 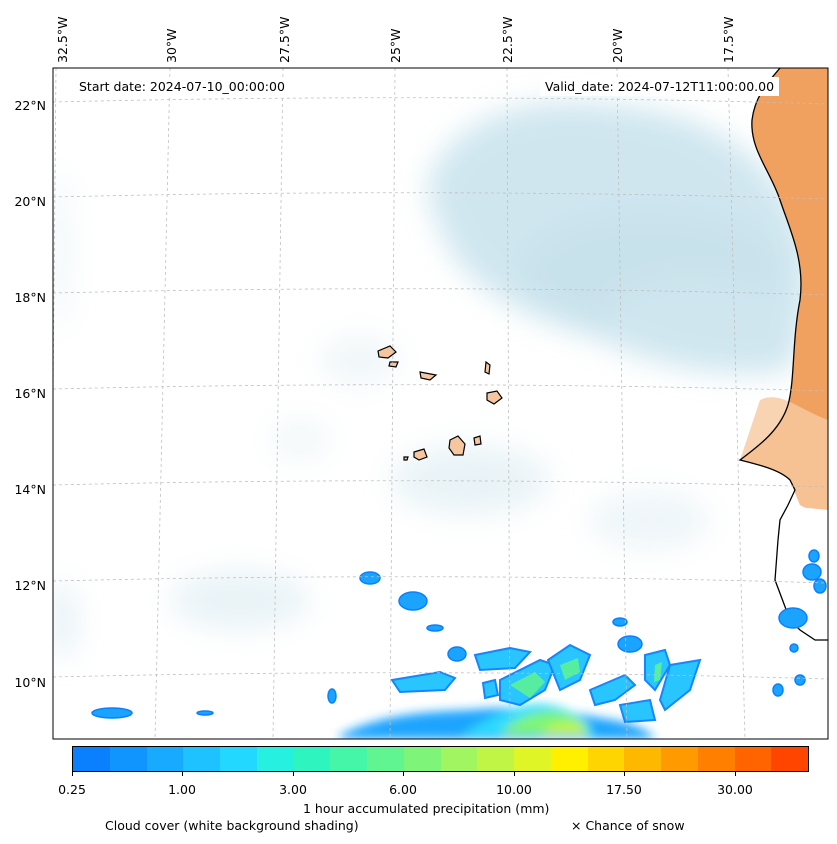 What do you see at coordinates (403, 789) in the screenshot?
I see `colorbar-tick-label: 6.00` at bounding box center [403, 789].